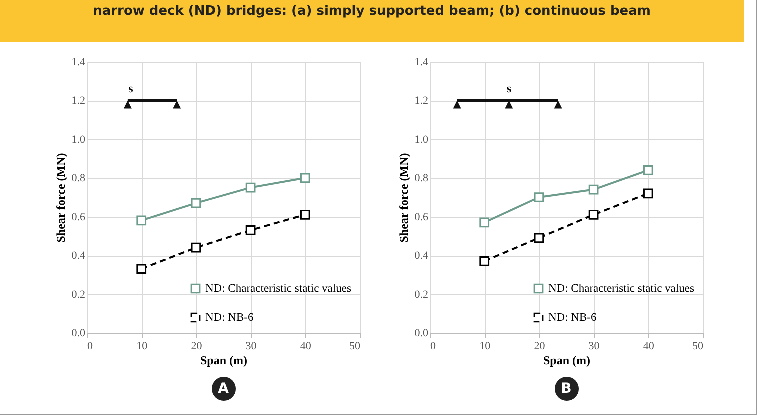 The height and width of the screenshot is (418, 758). Describe the element at coordinates (372, 21) in the screenshot. I see `chart-title: narrow deck (ND) bridges: (a) simply supported beam; (b) continuous beam` at that location.